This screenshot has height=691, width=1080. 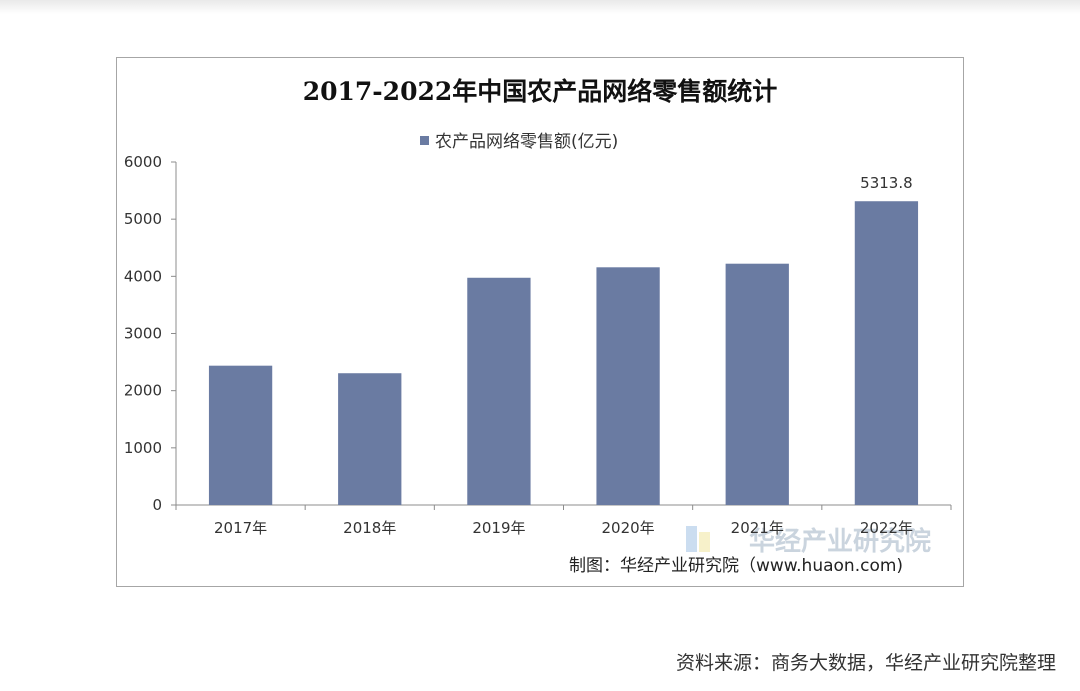 What do you see at coordinates (143, 162) in the screenshot?
I see `y-tick-label: 6000` at bounding box center [143, 162].